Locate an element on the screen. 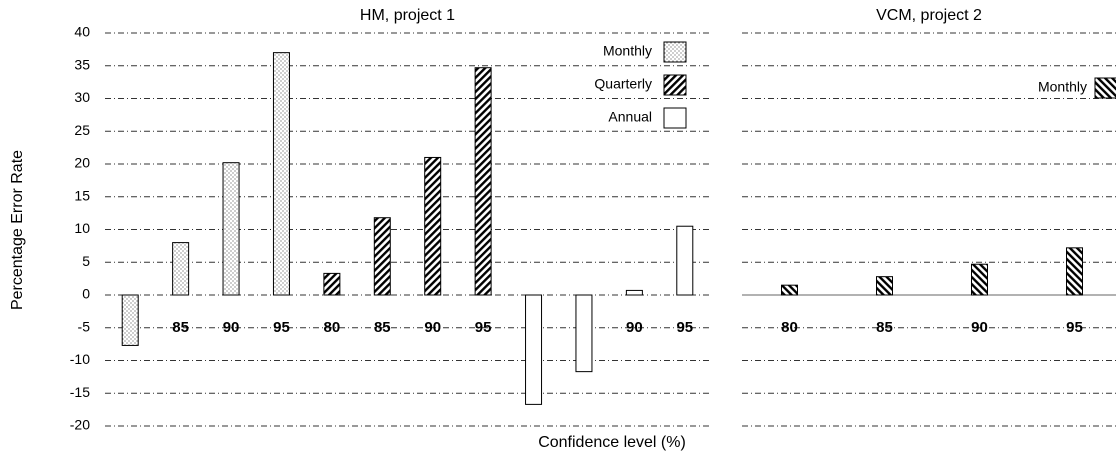 The width and height of the screenshot is (1116, 460). y-tick-label: 30 is located at coordinates (82, 97).